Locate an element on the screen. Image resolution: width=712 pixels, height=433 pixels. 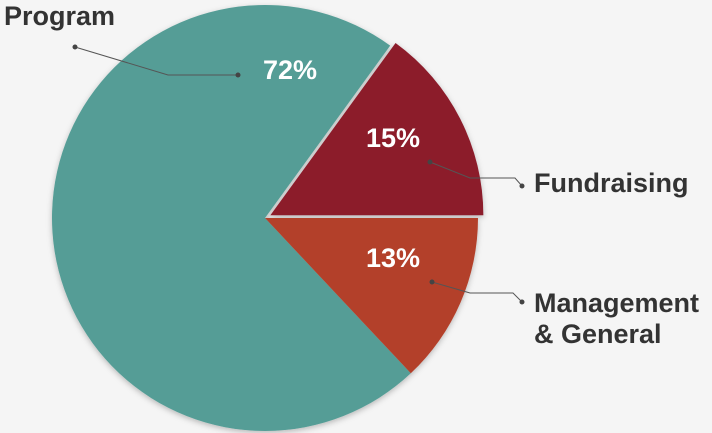
category-label: Fundraising is located at coordinates (611, 183).